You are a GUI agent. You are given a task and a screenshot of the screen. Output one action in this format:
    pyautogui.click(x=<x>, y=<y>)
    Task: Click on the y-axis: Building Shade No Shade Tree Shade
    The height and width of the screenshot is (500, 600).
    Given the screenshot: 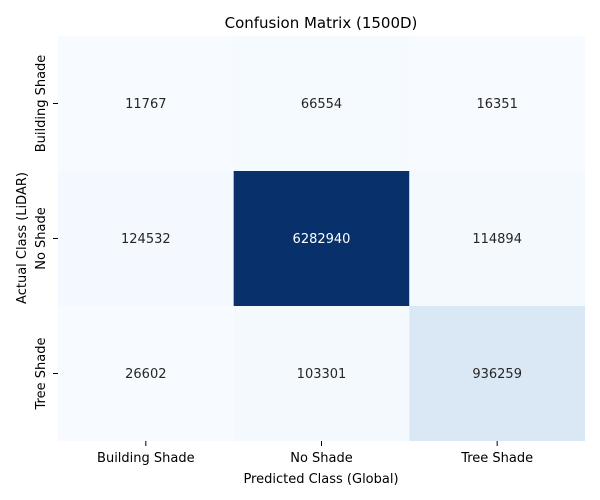 What is the action you would take?
    pyautogui.click(x=46, y=233)
    